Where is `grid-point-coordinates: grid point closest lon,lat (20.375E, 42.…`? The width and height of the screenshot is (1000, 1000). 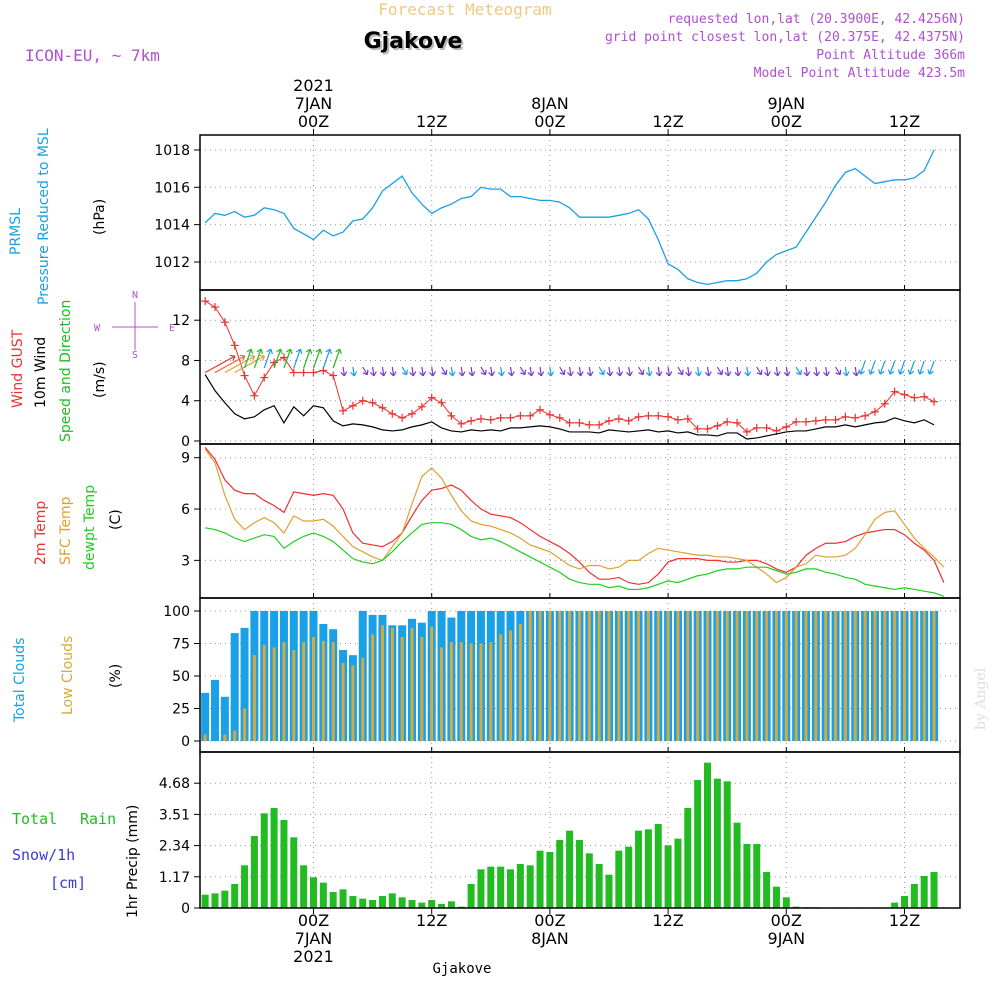 grid-point-coordinates: grid point closest lon,lat (20.375E, 42.… is located at coordinates (785, 37).